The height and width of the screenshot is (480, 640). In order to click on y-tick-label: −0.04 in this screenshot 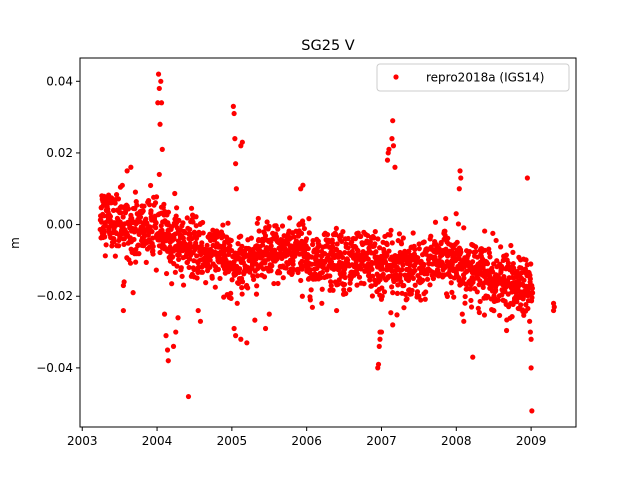, I will do `click(54, 368)`.